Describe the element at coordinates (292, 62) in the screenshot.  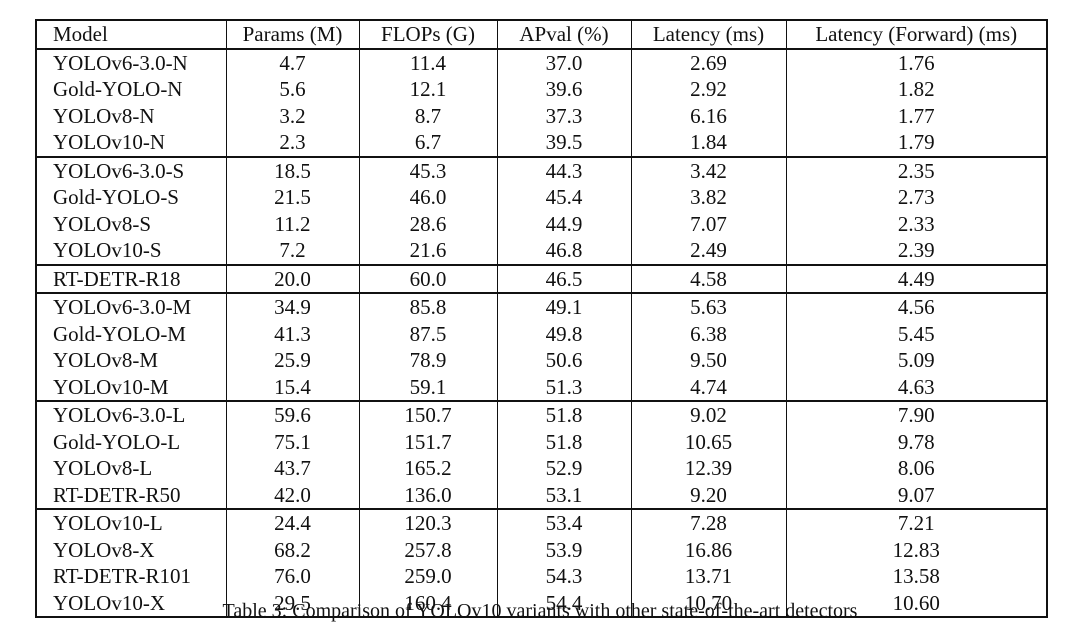
I see `value-cell: 4.7` at that location.